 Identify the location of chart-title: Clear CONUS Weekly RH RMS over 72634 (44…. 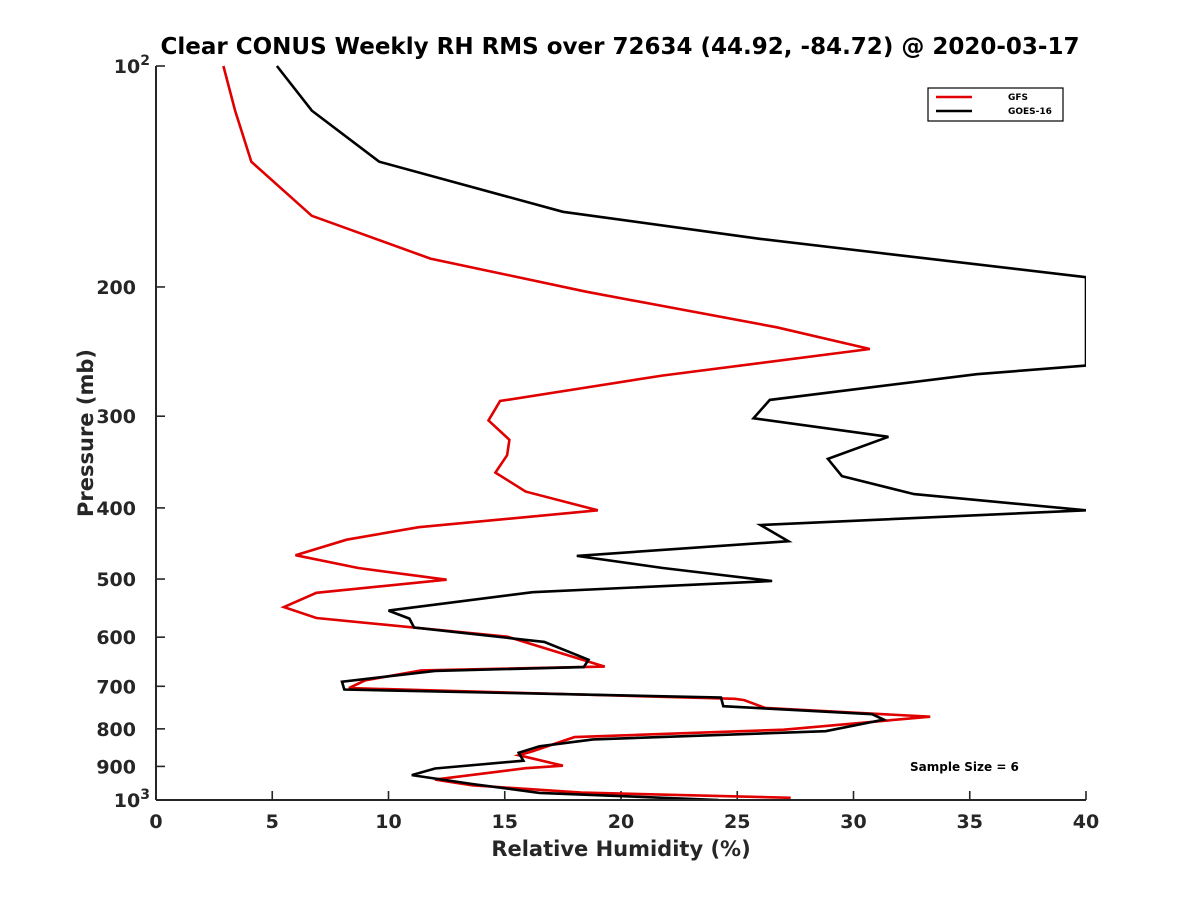
(620, 47).